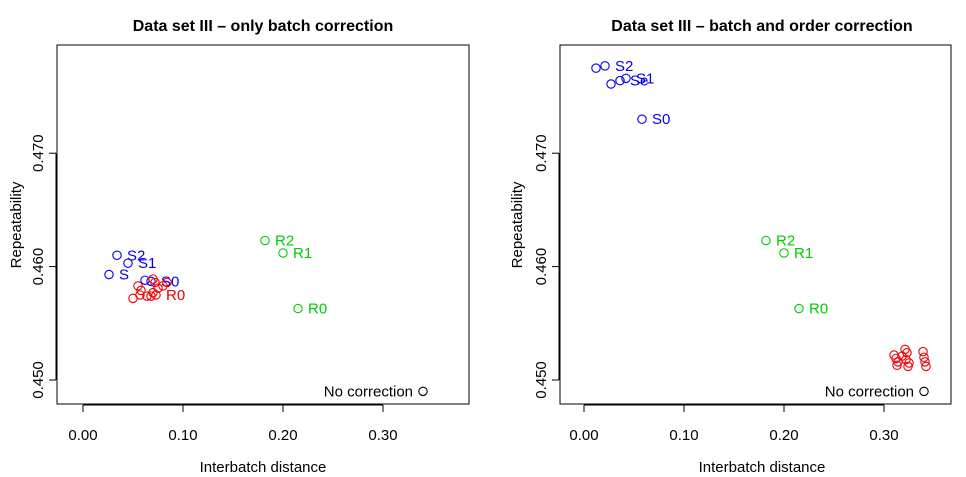 The width and height of the screenshot is (966, 477). Describe the element at coordinates (263, 26) in the screenshot. I see `chart-title: Data set III – only batch correction` at that location.